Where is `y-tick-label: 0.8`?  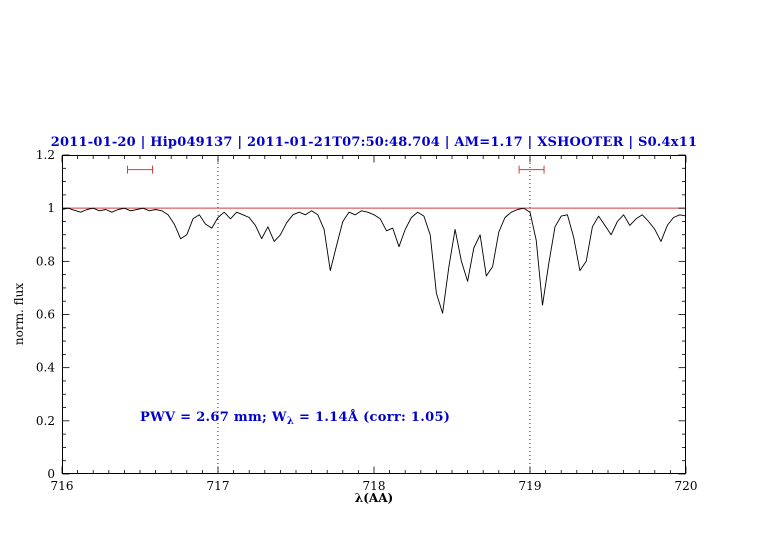
y-tick-label: 0.8 is located at coordinates (45, 261).